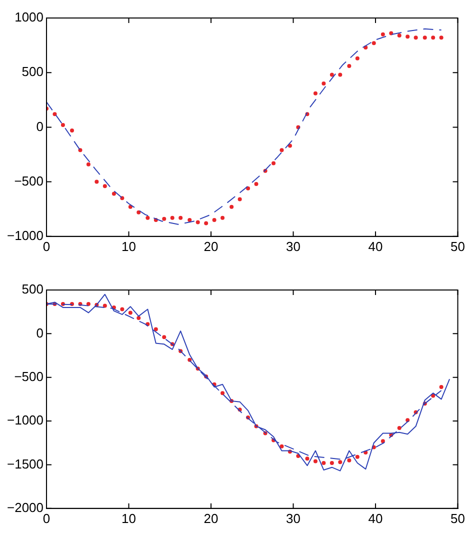 The height and width of the screenshot is (534, 468). Describe the element at coordinates (29, 17) in the screenshot. I see `y-tick-label: 1000` at that location.